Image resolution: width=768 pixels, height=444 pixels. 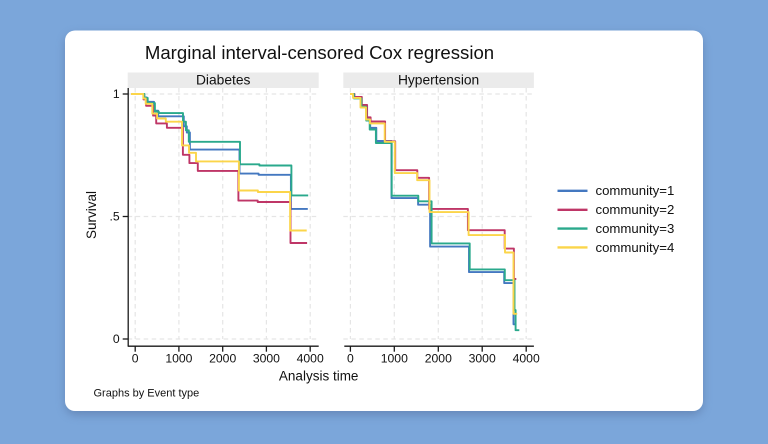 What do you see at coordinates (115, 217) in the screenshot?
I see `svg-text: .5` at bounding box center [115, 217].